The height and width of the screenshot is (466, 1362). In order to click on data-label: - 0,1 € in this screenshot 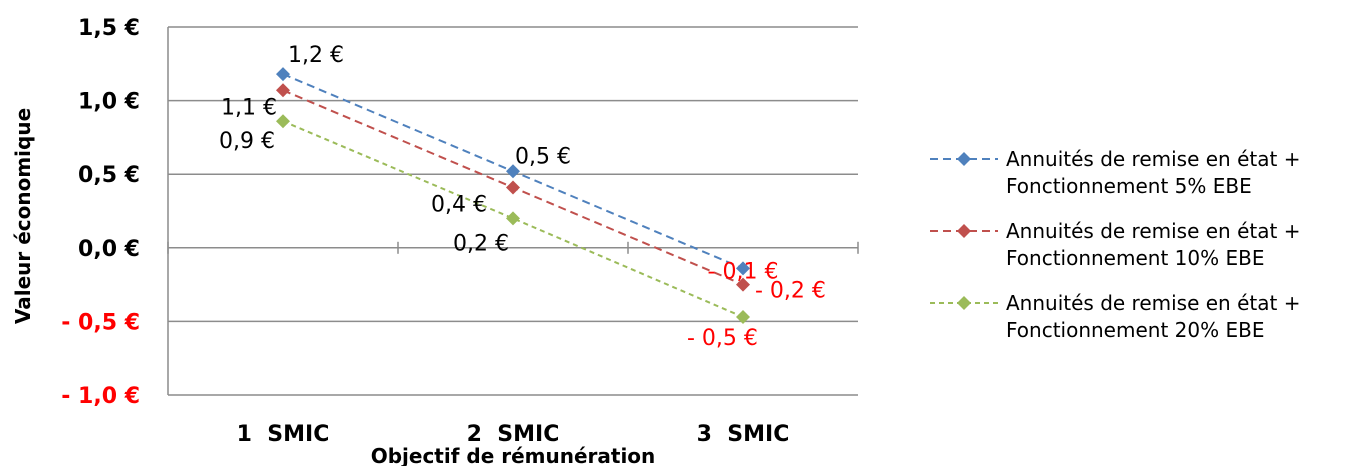, I will do `click(743, 271)`.